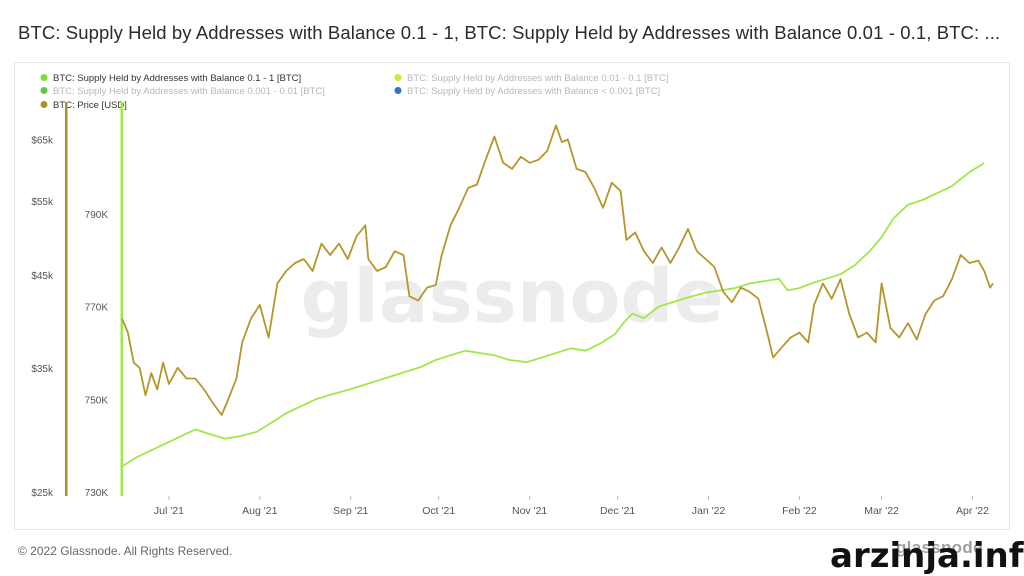  What do you see at coordinates (97, 400) in the screenshot?
I see `supply-axis-tick-label: 750K` at bounding box center [97, 400].